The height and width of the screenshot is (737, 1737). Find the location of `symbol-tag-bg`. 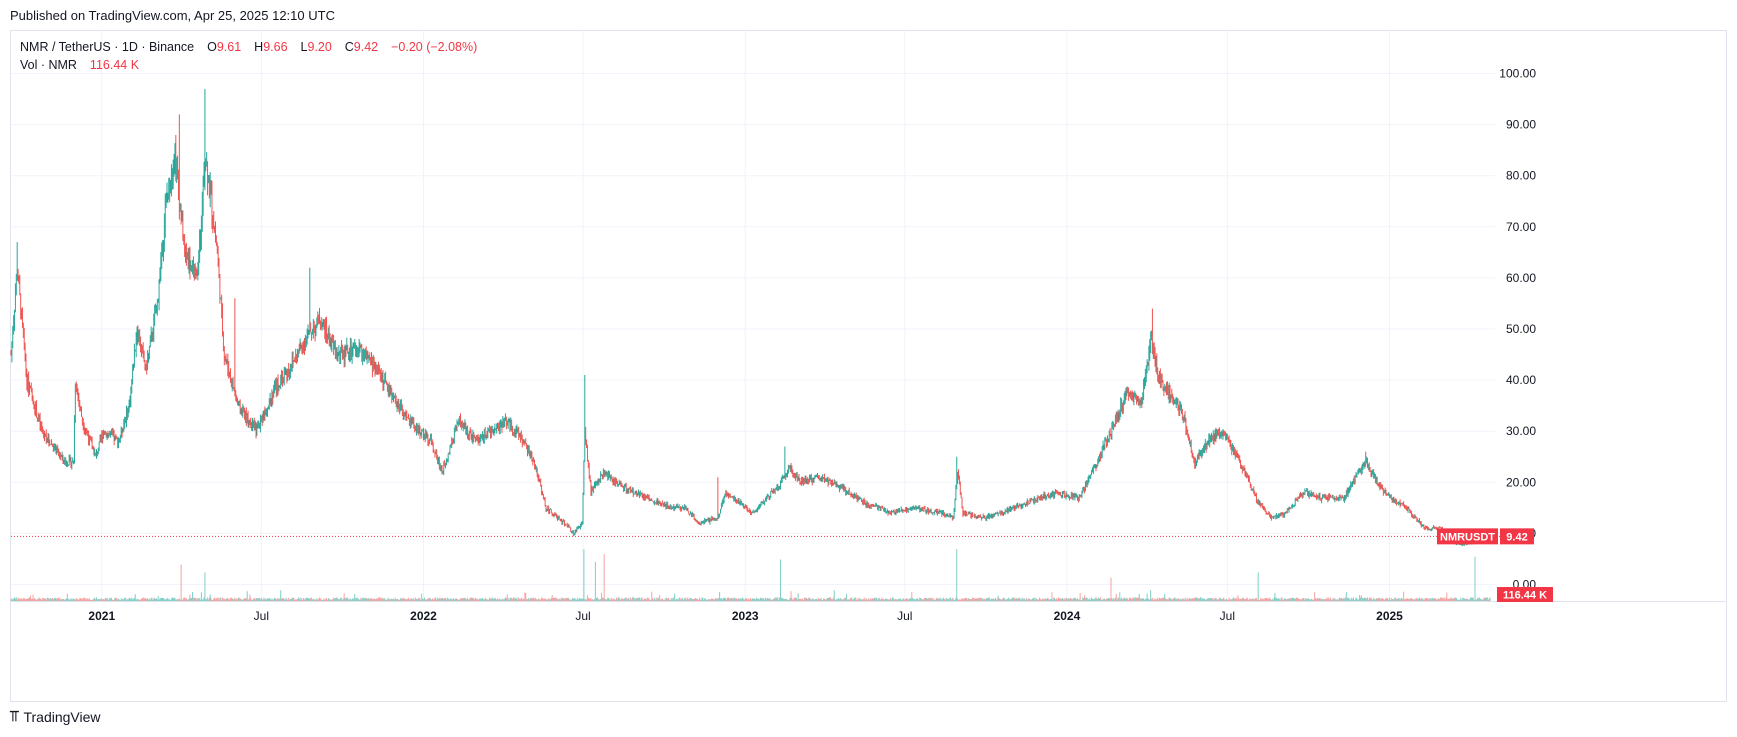

symbol-tag-bg is located at coordinates (1467, 536).